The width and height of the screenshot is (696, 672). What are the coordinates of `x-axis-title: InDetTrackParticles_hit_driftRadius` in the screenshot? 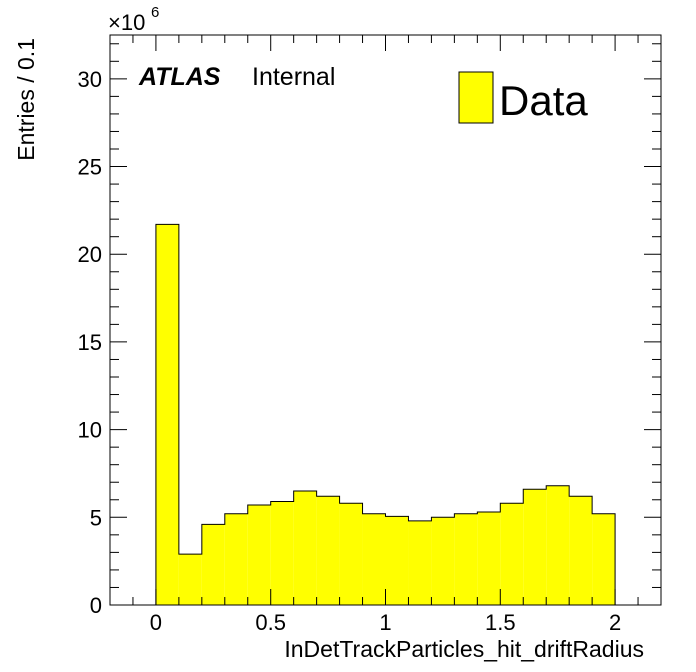 It's located at (464, 649).